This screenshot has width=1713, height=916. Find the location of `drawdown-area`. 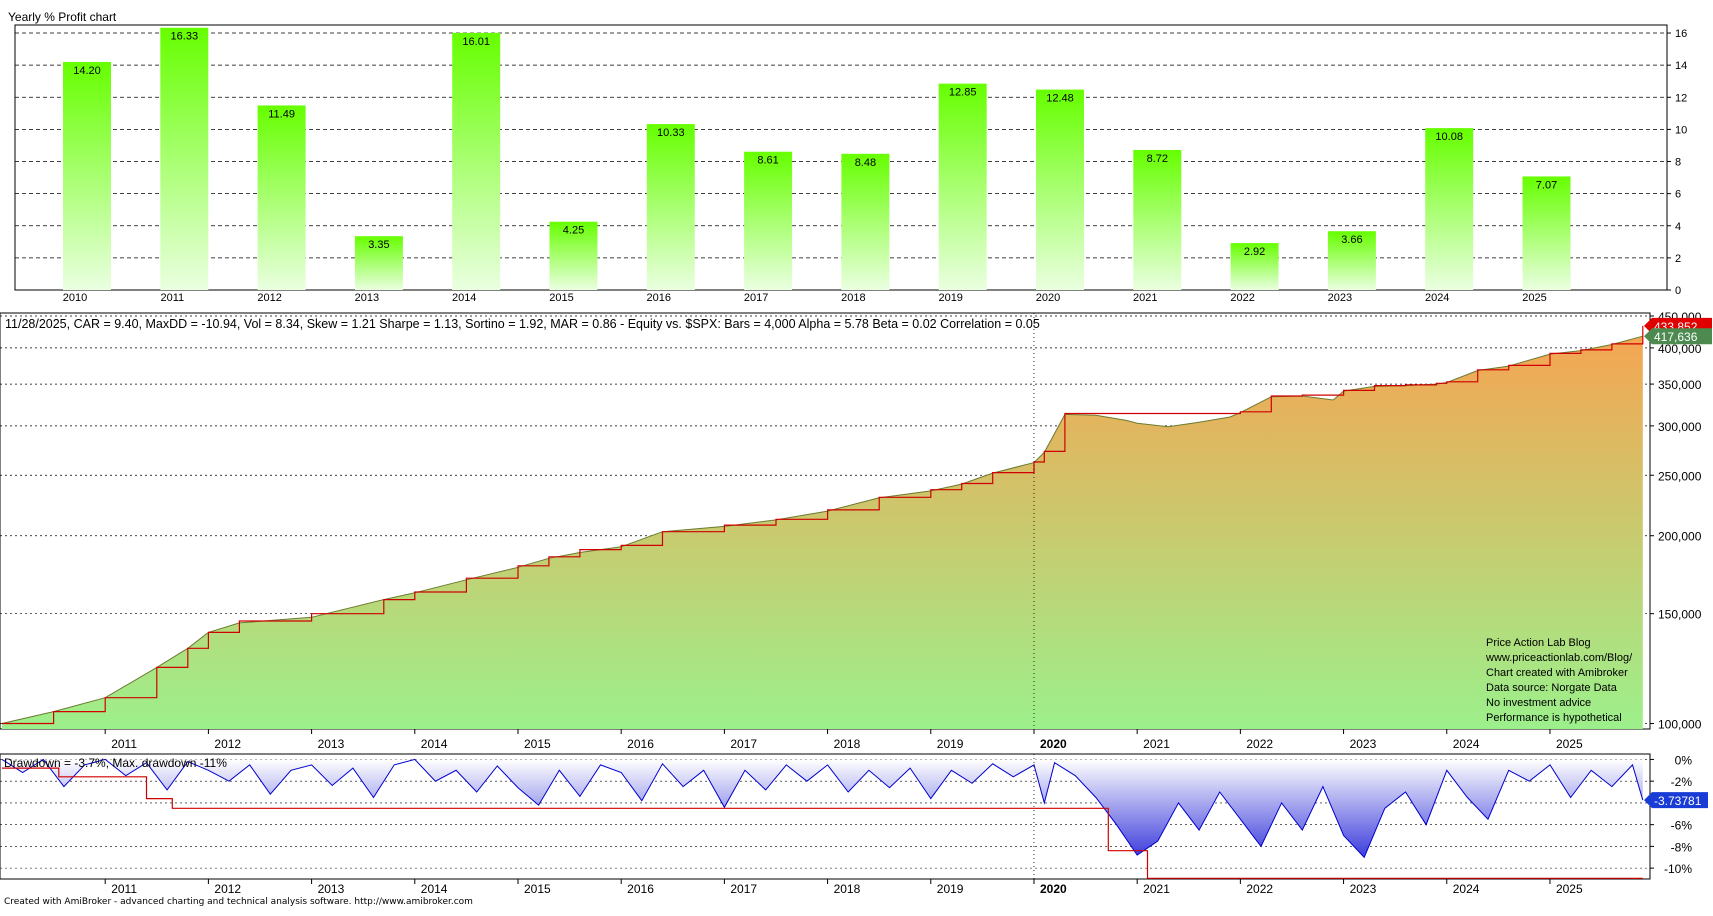

drawdown-area is located at coordinates (822, 808).